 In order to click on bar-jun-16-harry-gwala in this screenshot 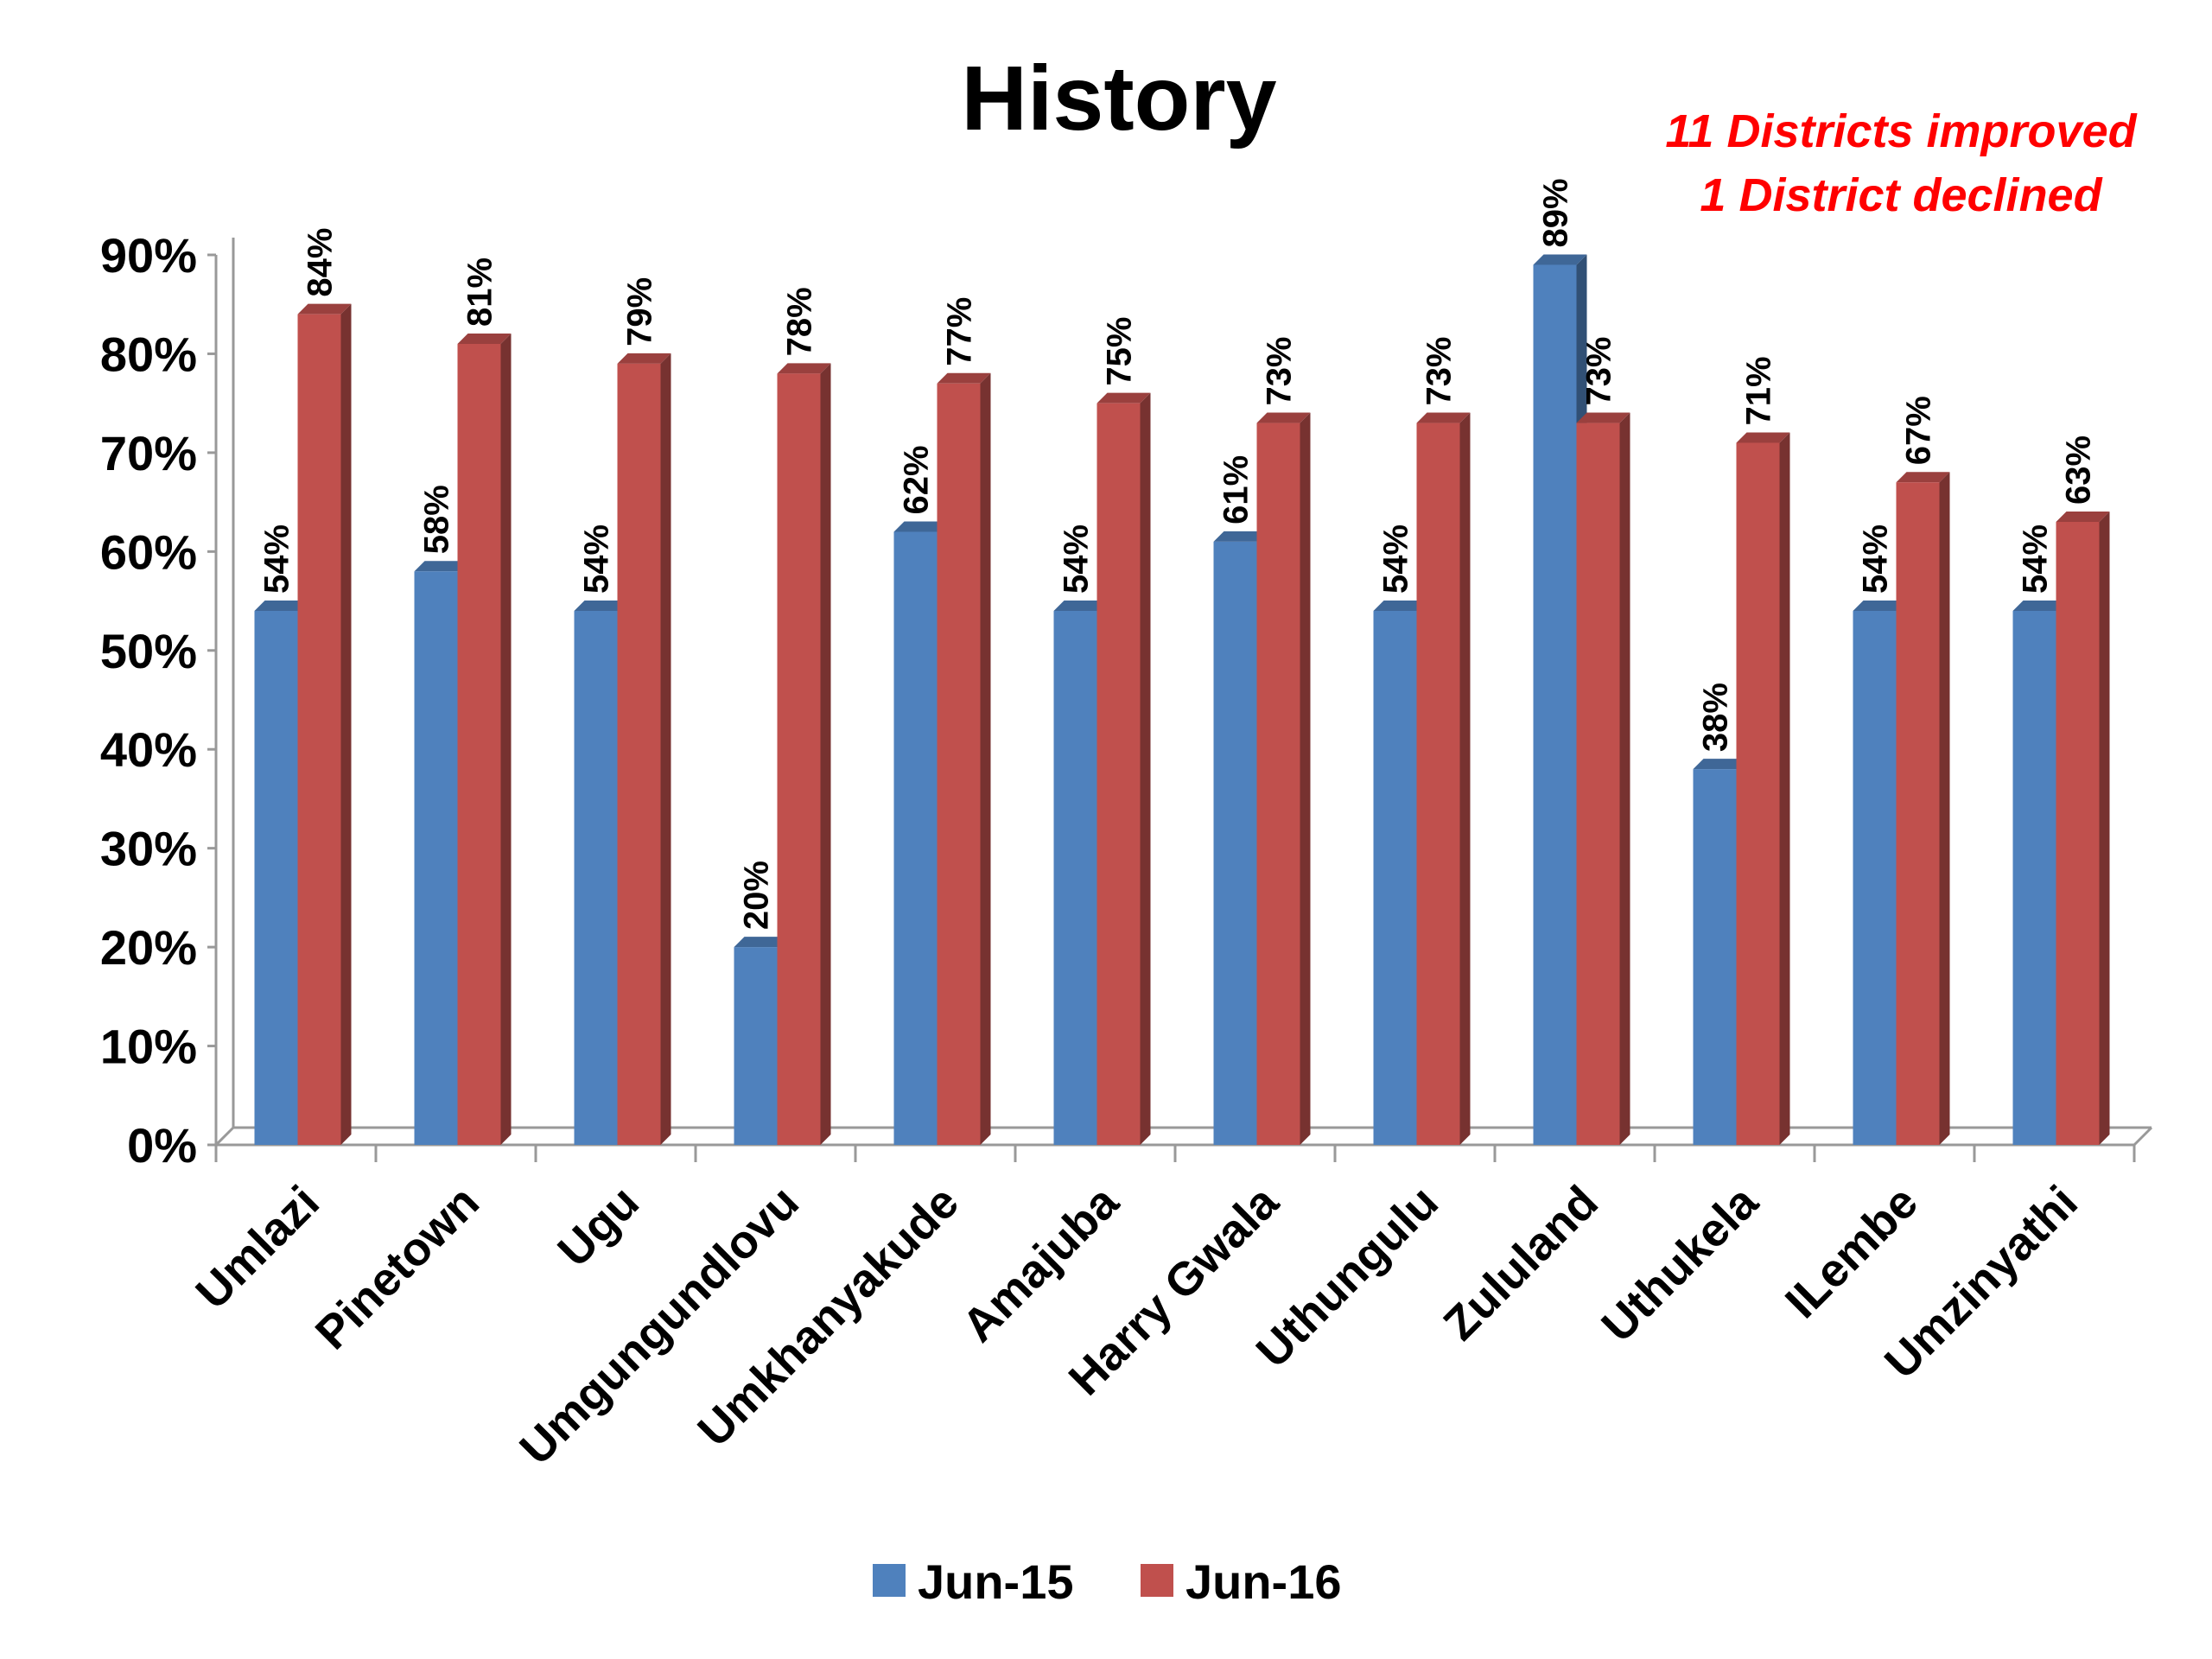, I will do `click(1283, 778)`.